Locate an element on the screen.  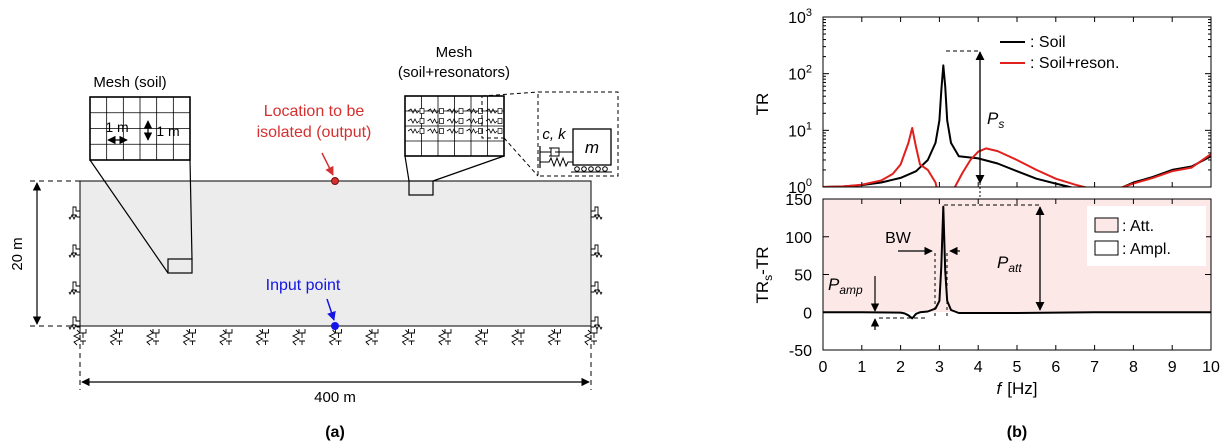
input-label: Input point is located at coordinates (303, 285).